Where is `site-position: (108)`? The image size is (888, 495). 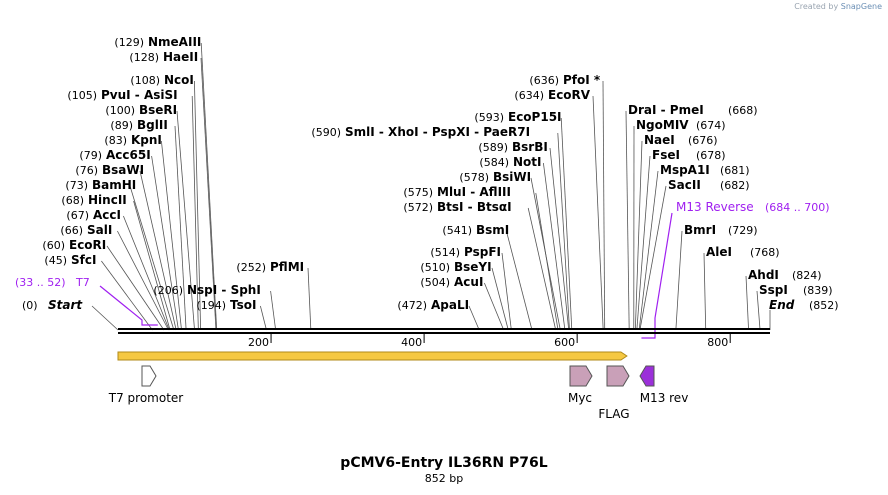 site-position: (108) is located at coordinates (145, 80).